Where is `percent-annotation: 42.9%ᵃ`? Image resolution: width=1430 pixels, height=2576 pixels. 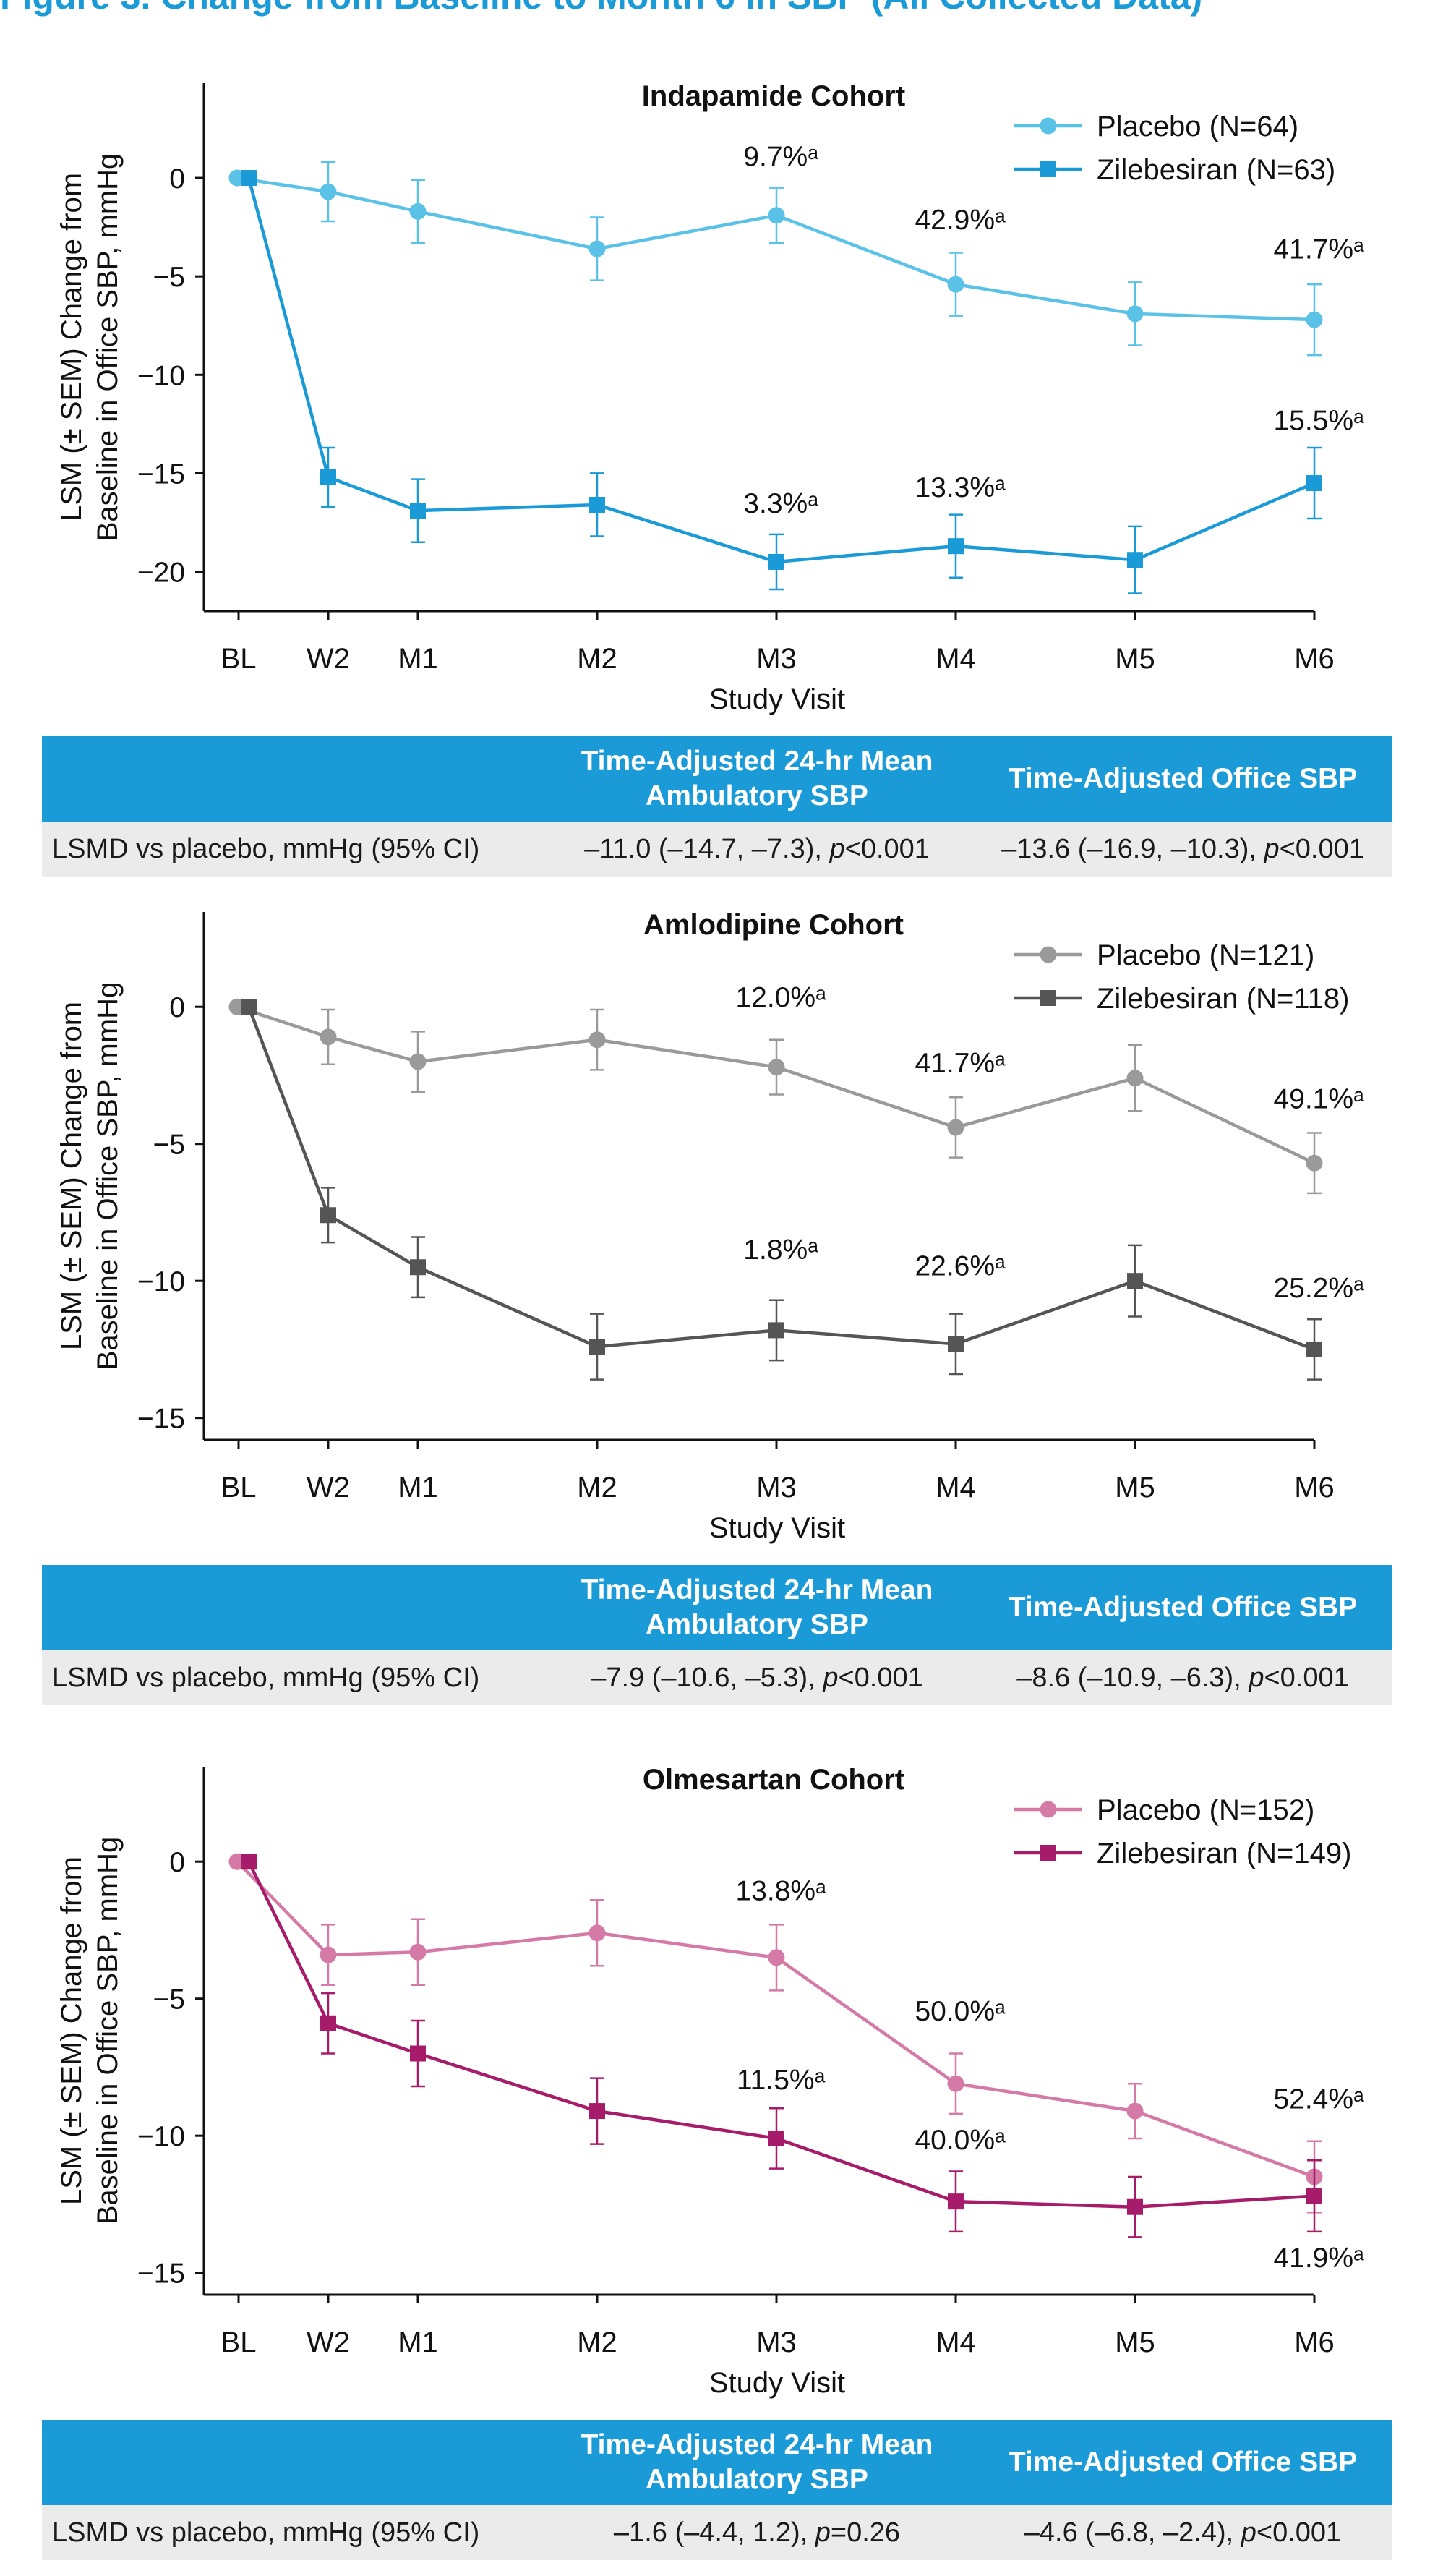 percent-annotation: 42.9%ᵃ is located at coordinates (960, 220).